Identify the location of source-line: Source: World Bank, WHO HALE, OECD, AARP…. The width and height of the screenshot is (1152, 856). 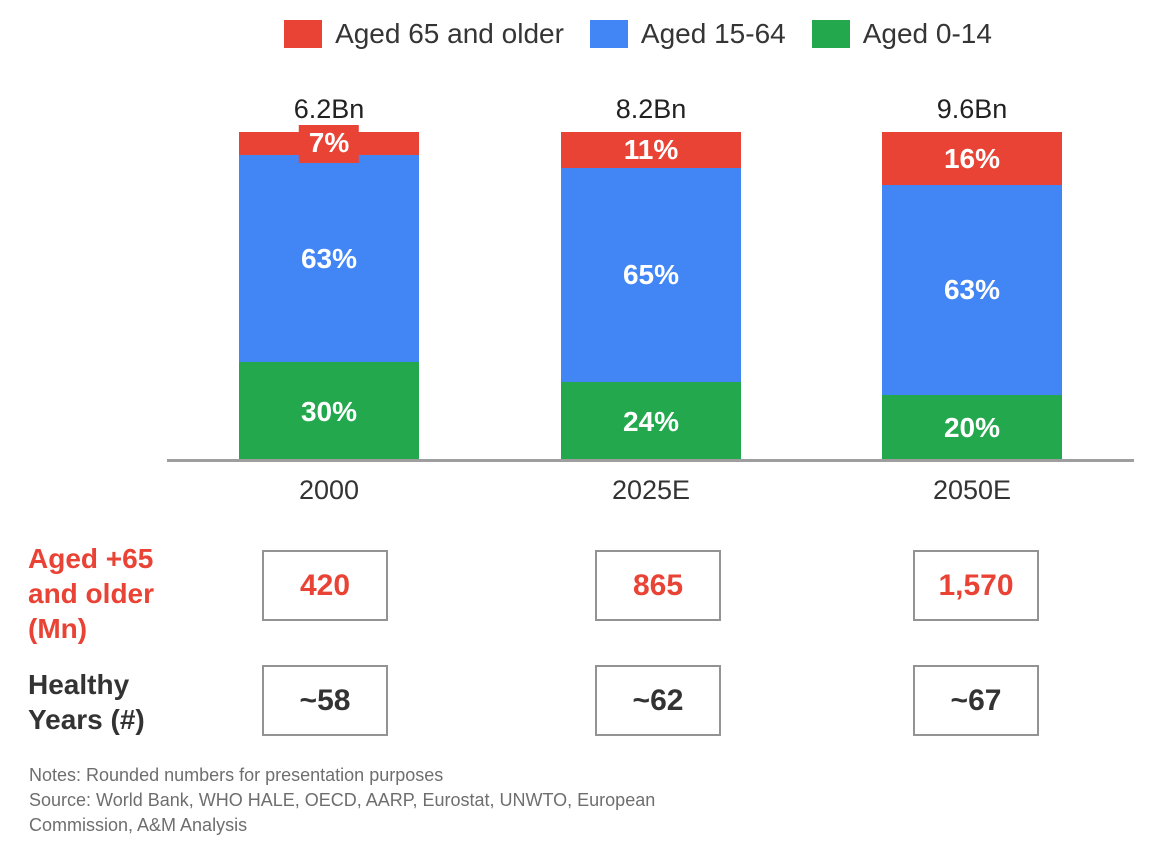
(342, 812).